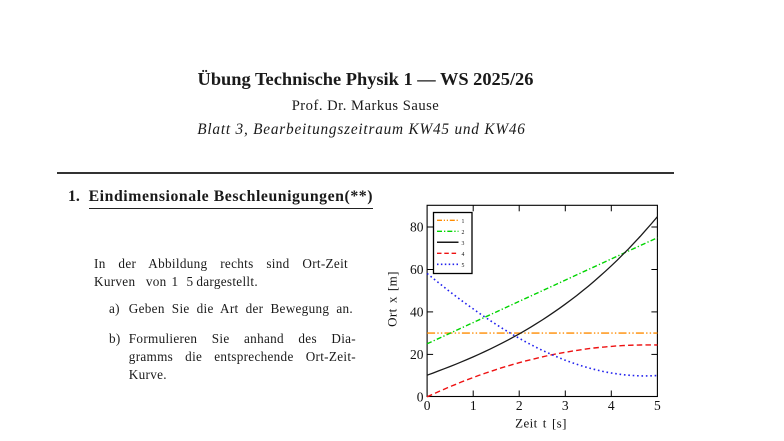  I want to click on svg-text: 20, so click(417, 354).